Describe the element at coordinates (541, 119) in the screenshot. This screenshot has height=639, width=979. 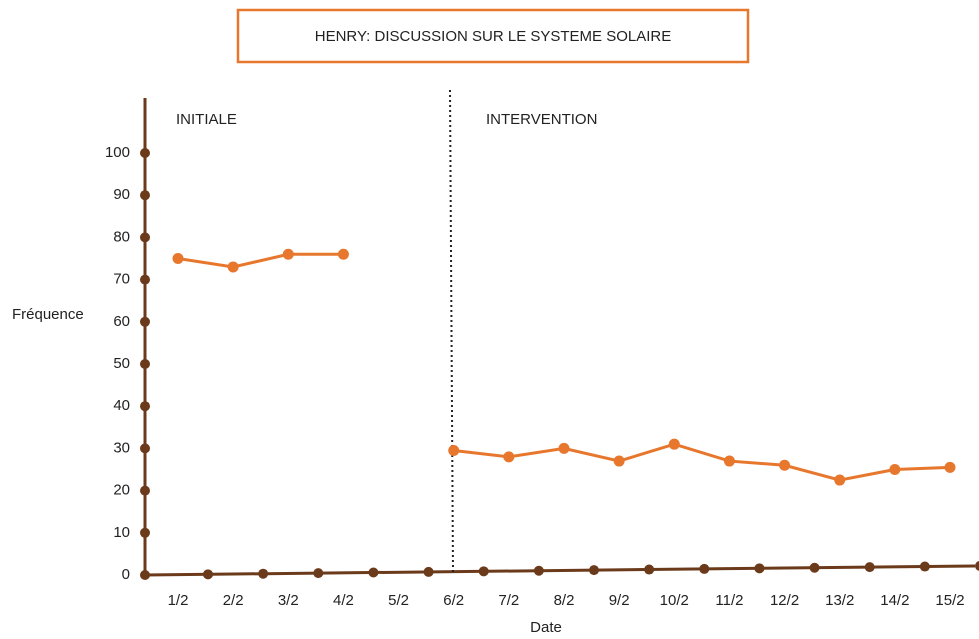
I see `phase-label: INTERVENTION` at that location.